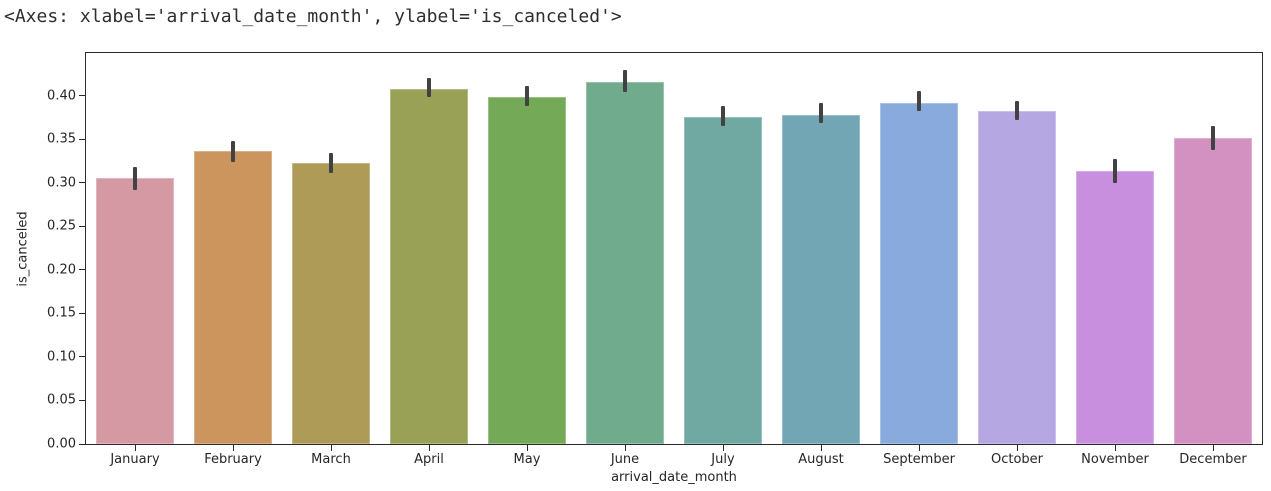  I want to click on x-tick-label-january: January, so click(135, 459).